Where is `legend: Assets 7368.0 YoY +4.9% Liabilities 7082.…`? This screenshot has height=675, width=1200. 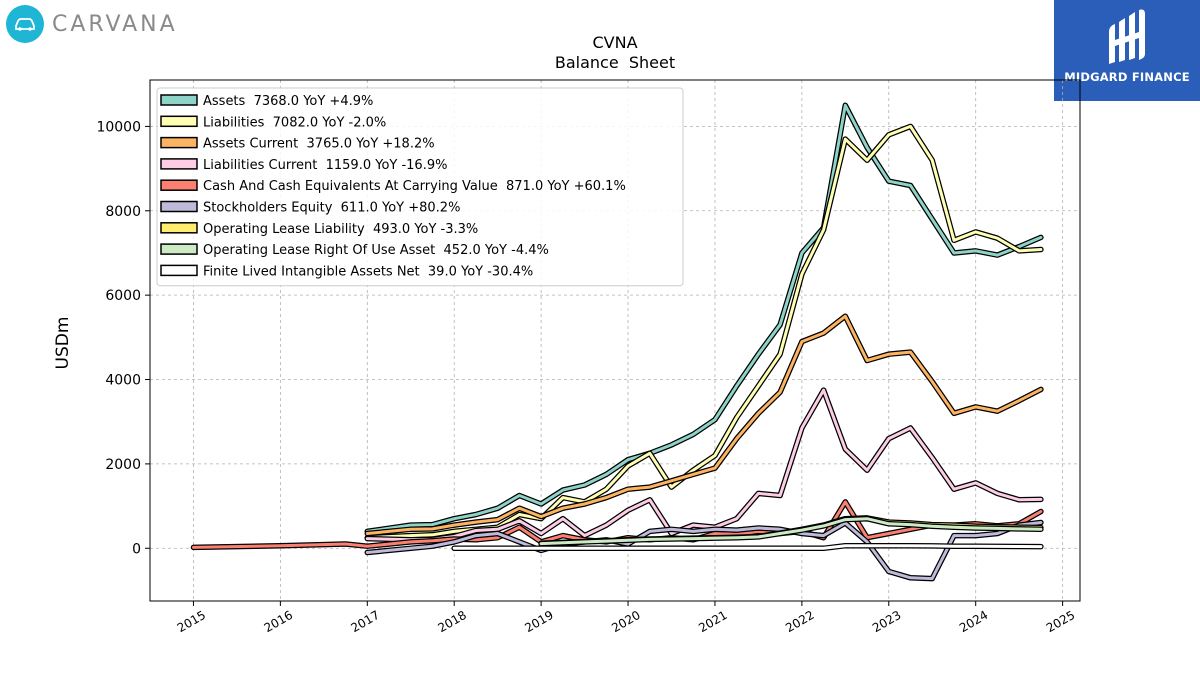 legend: Assets 7368.0 YoY +4.9% Liabilities 7082.… is located at coordinates (420, 187).